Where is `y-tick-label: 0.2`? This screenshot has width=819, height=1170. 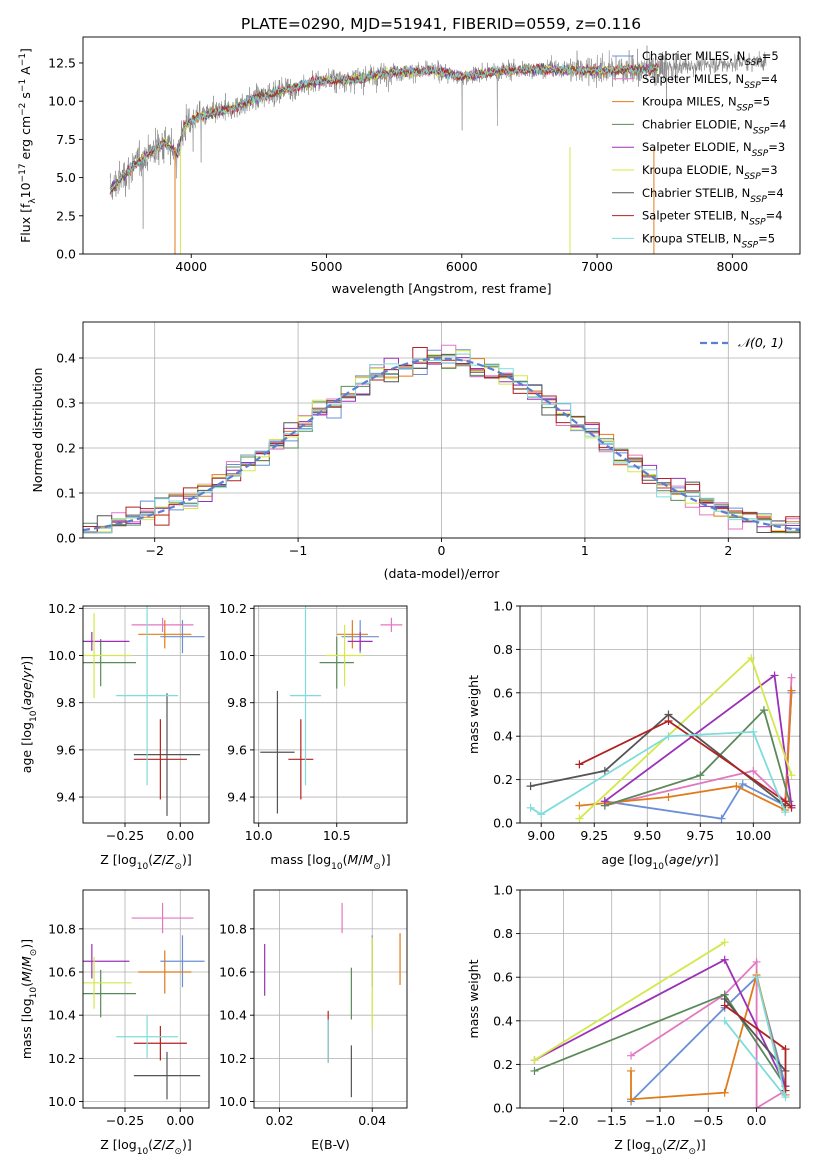 y-tick-label: 0.2 is located at coordinates (503, 779).